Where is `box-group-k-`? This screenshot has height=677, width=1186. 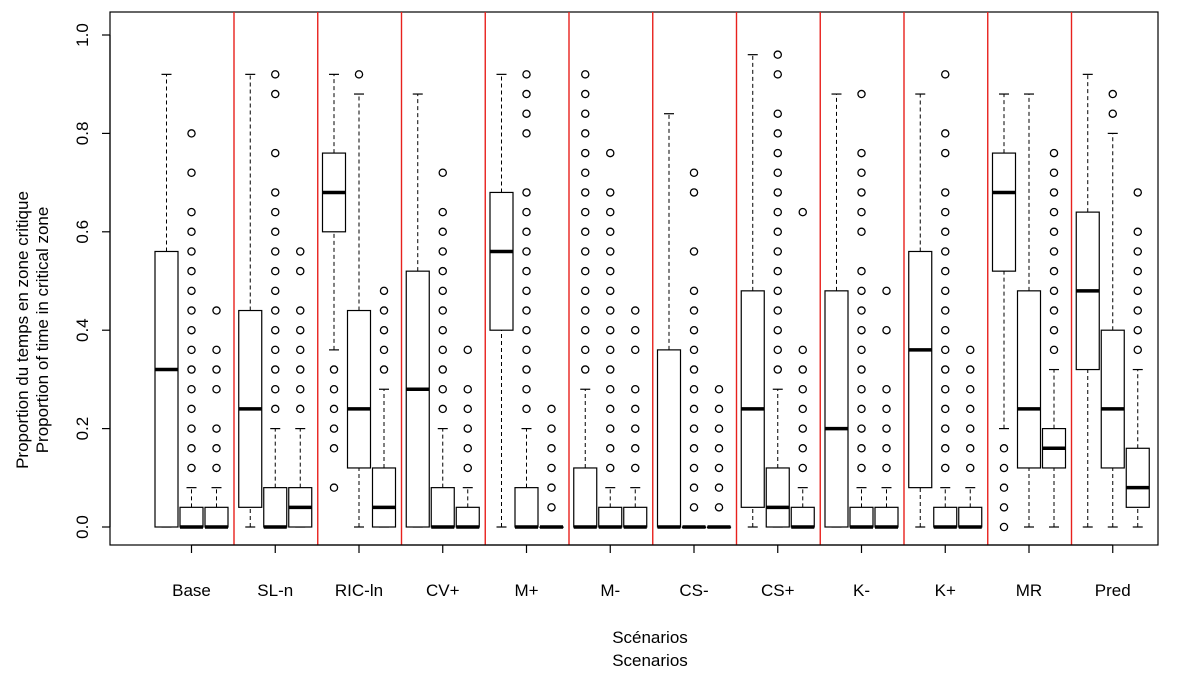
box-group-k- is located at coordinates (861, 309).